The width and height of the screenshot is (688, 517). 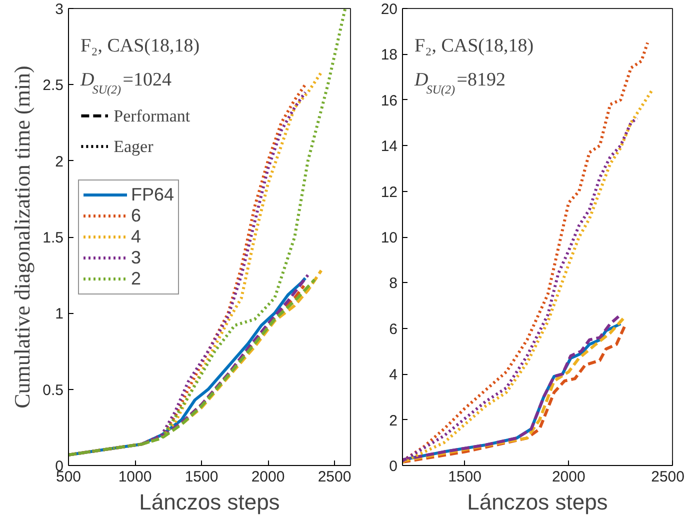 I want to click on x-tick-label: 1000, so click(x=135, y=477).